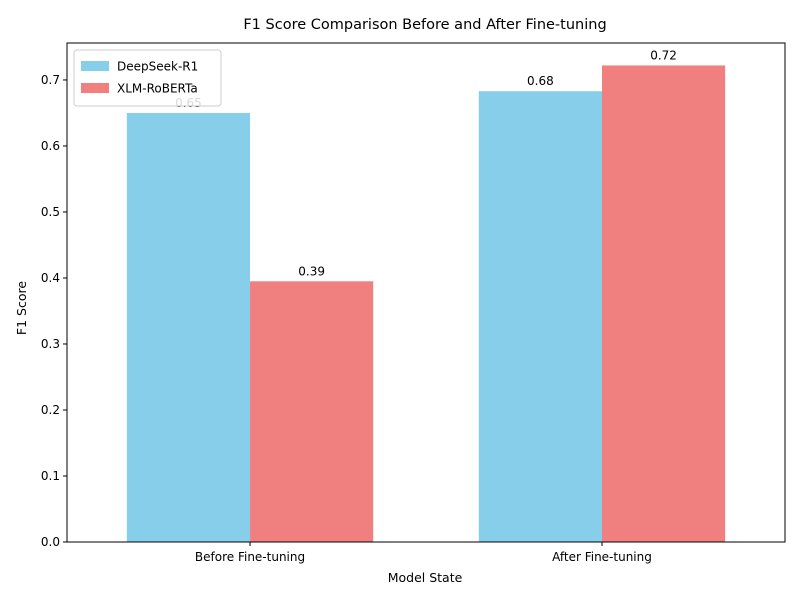 This screenshot has width=800, height=600. Describe the element at coordinates (311, 271) in the screenshot. I see `bar-value-label: 0.39` at that location.